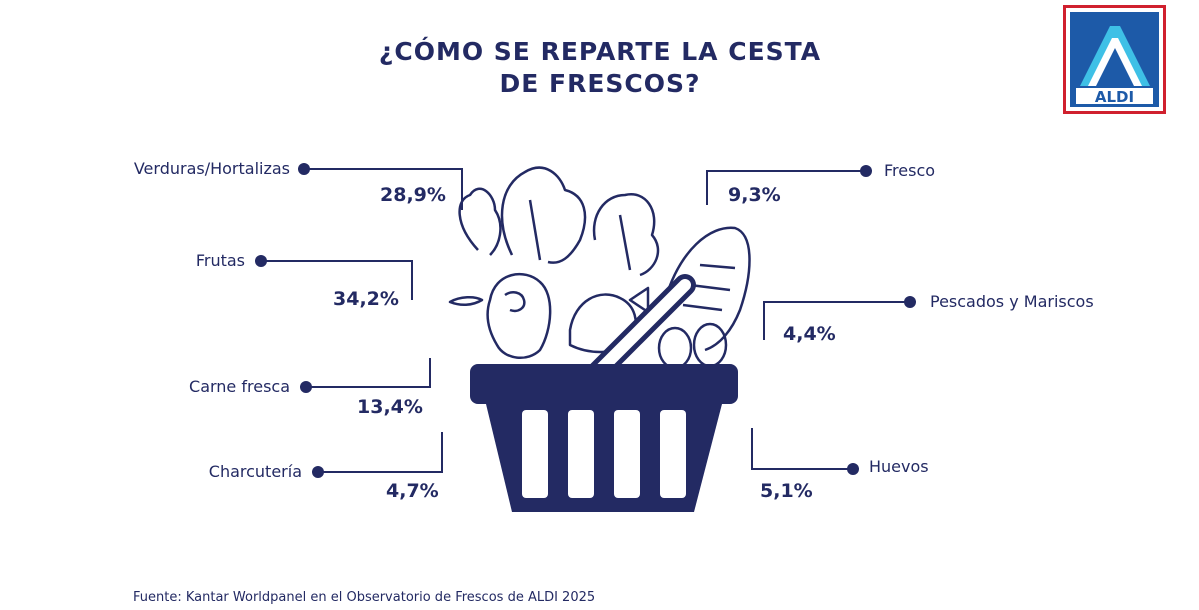  I want to click on steak-icon, so click(519, 315).